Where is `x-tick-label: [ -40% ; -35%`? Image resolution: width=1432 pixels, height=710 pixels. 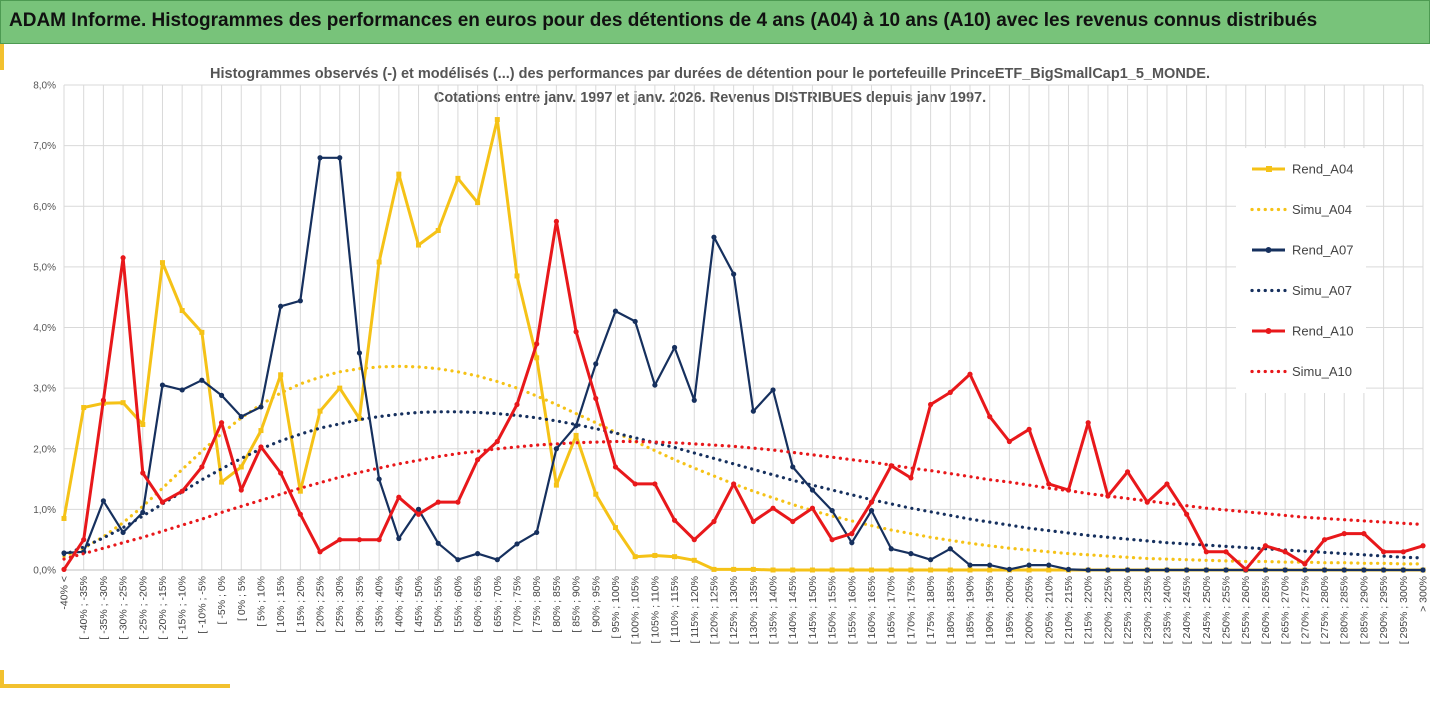
x-tick-label: [ -40% ; -35% is located at coordinates (84, 608).